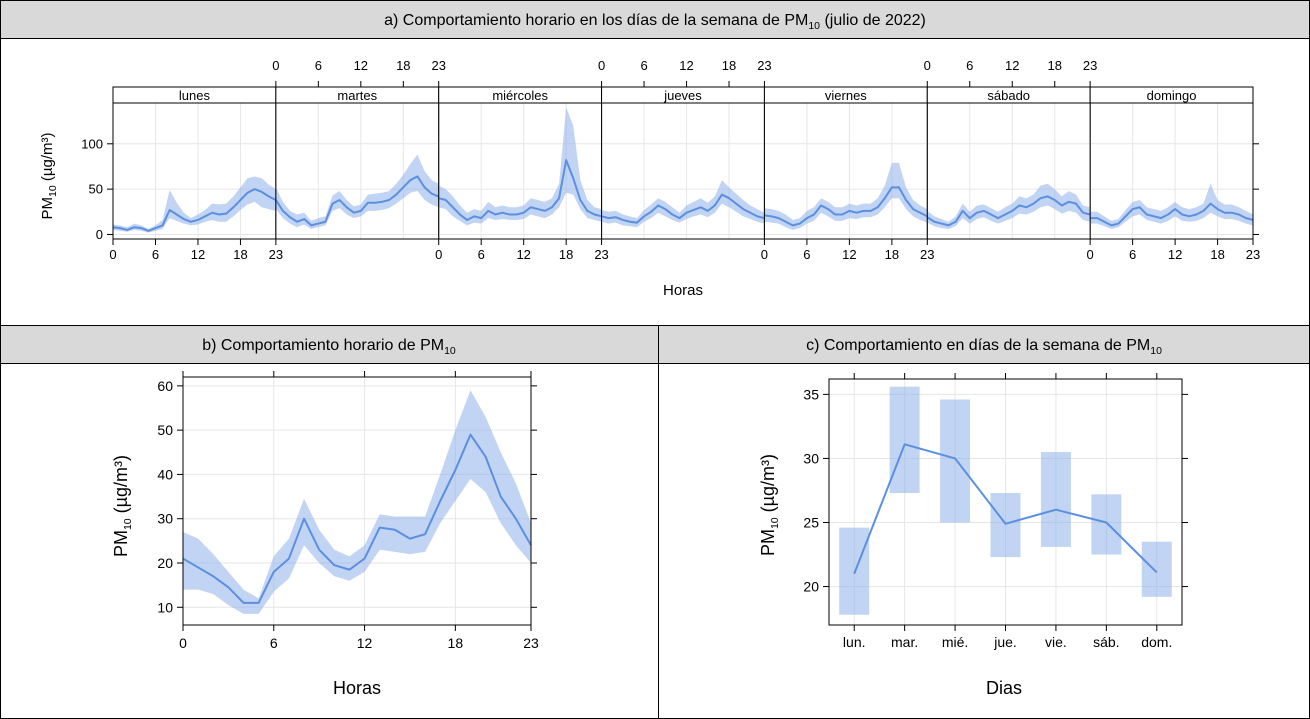  I want to click on confidence-band-viernes, so click(846, 196).